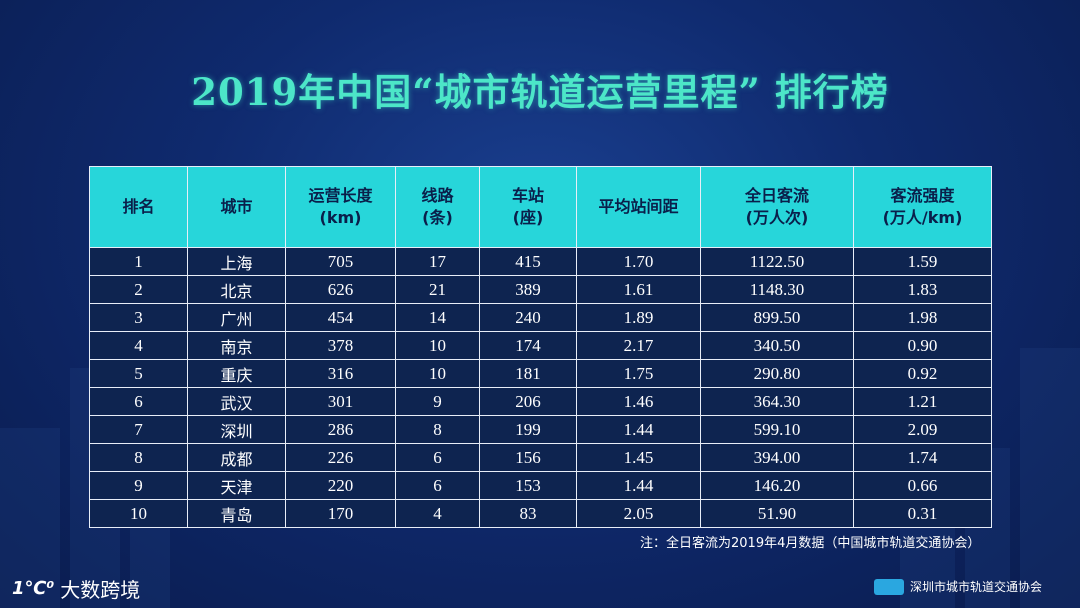  Describe the element at coordinates (340, 457) in the screenshot. I see `table-cell: 226` at that location.